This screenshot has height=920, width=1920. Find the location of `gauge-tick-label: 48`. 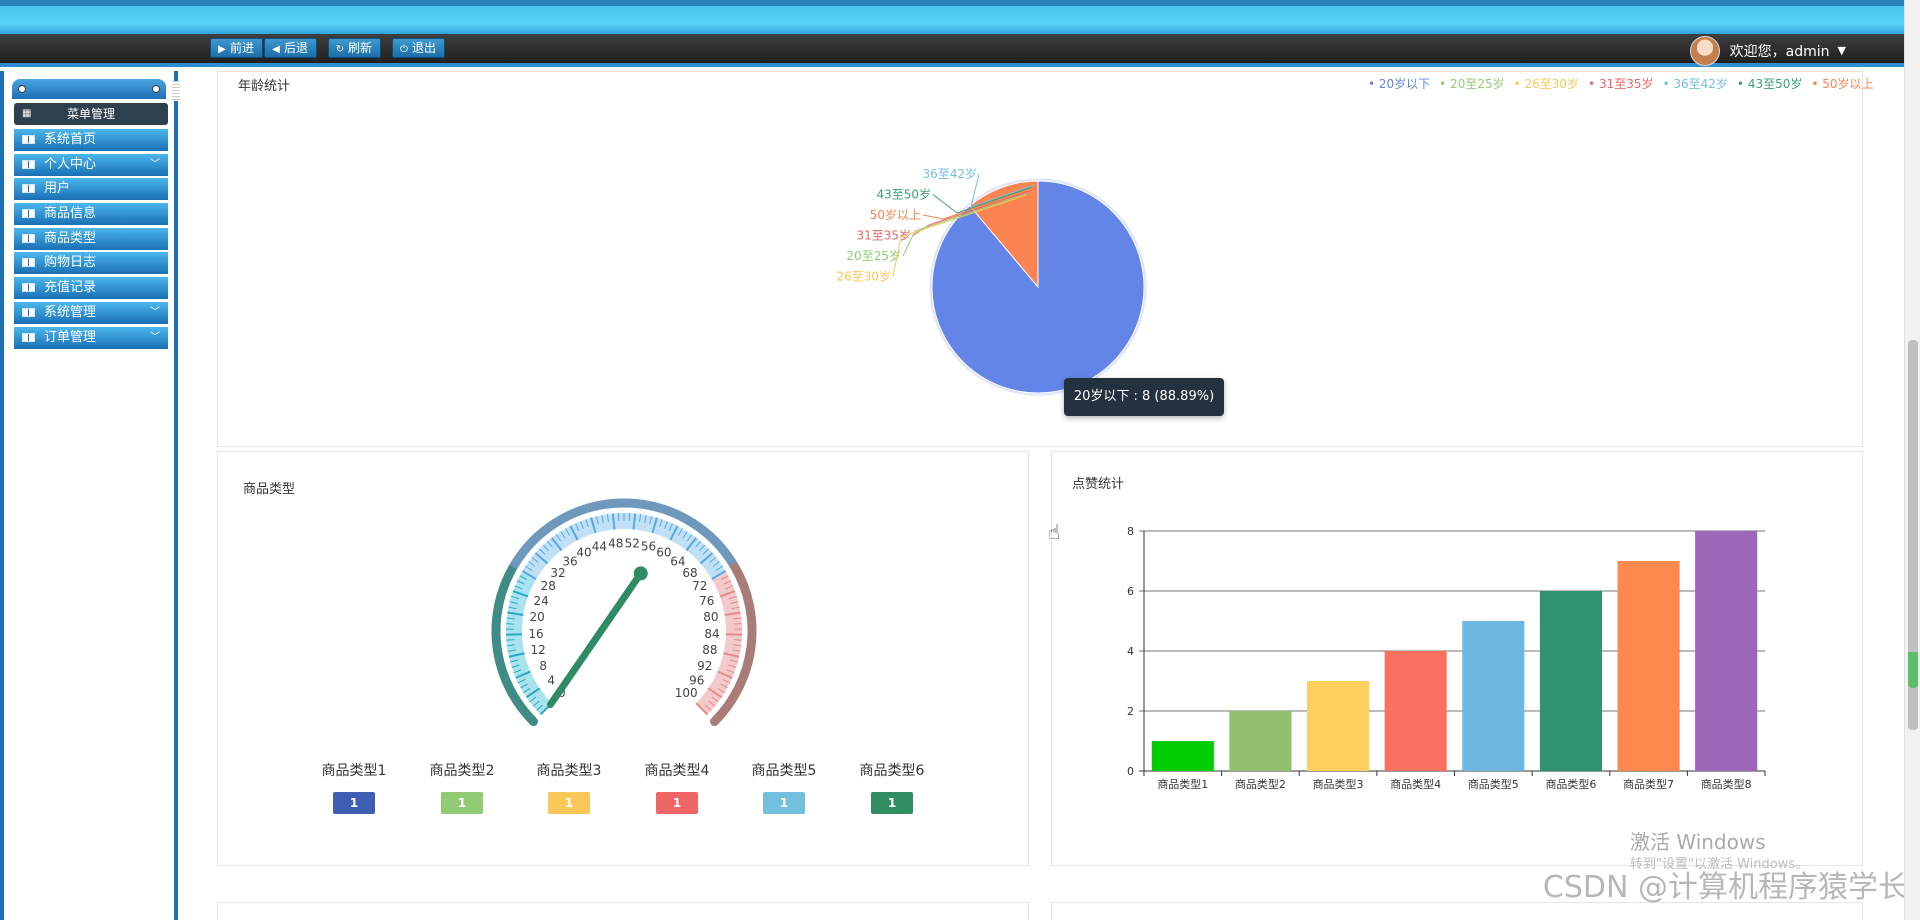

gauge-tick-label: 48 is located at coordinates (615, 543).